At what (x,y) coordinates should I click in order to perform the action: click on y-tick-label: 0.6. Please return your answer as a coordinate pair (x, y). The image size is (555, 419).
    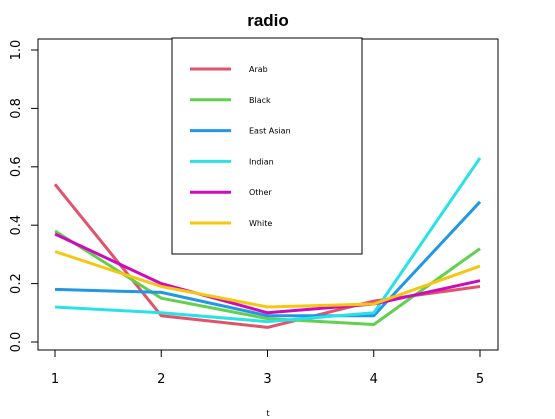
    Looking at the image, I should click on (16, 166).